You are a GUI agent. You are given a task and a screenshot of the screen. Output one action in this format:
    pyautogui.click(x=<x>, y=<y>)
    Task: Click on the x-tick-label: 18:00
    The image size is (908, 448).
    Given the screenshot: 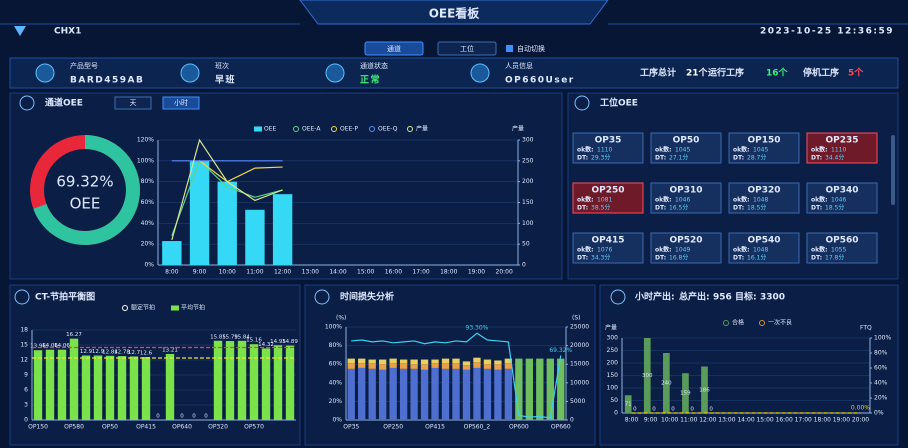 What is the action you would take?
    pyautogui.click(x=822, y=420)
    